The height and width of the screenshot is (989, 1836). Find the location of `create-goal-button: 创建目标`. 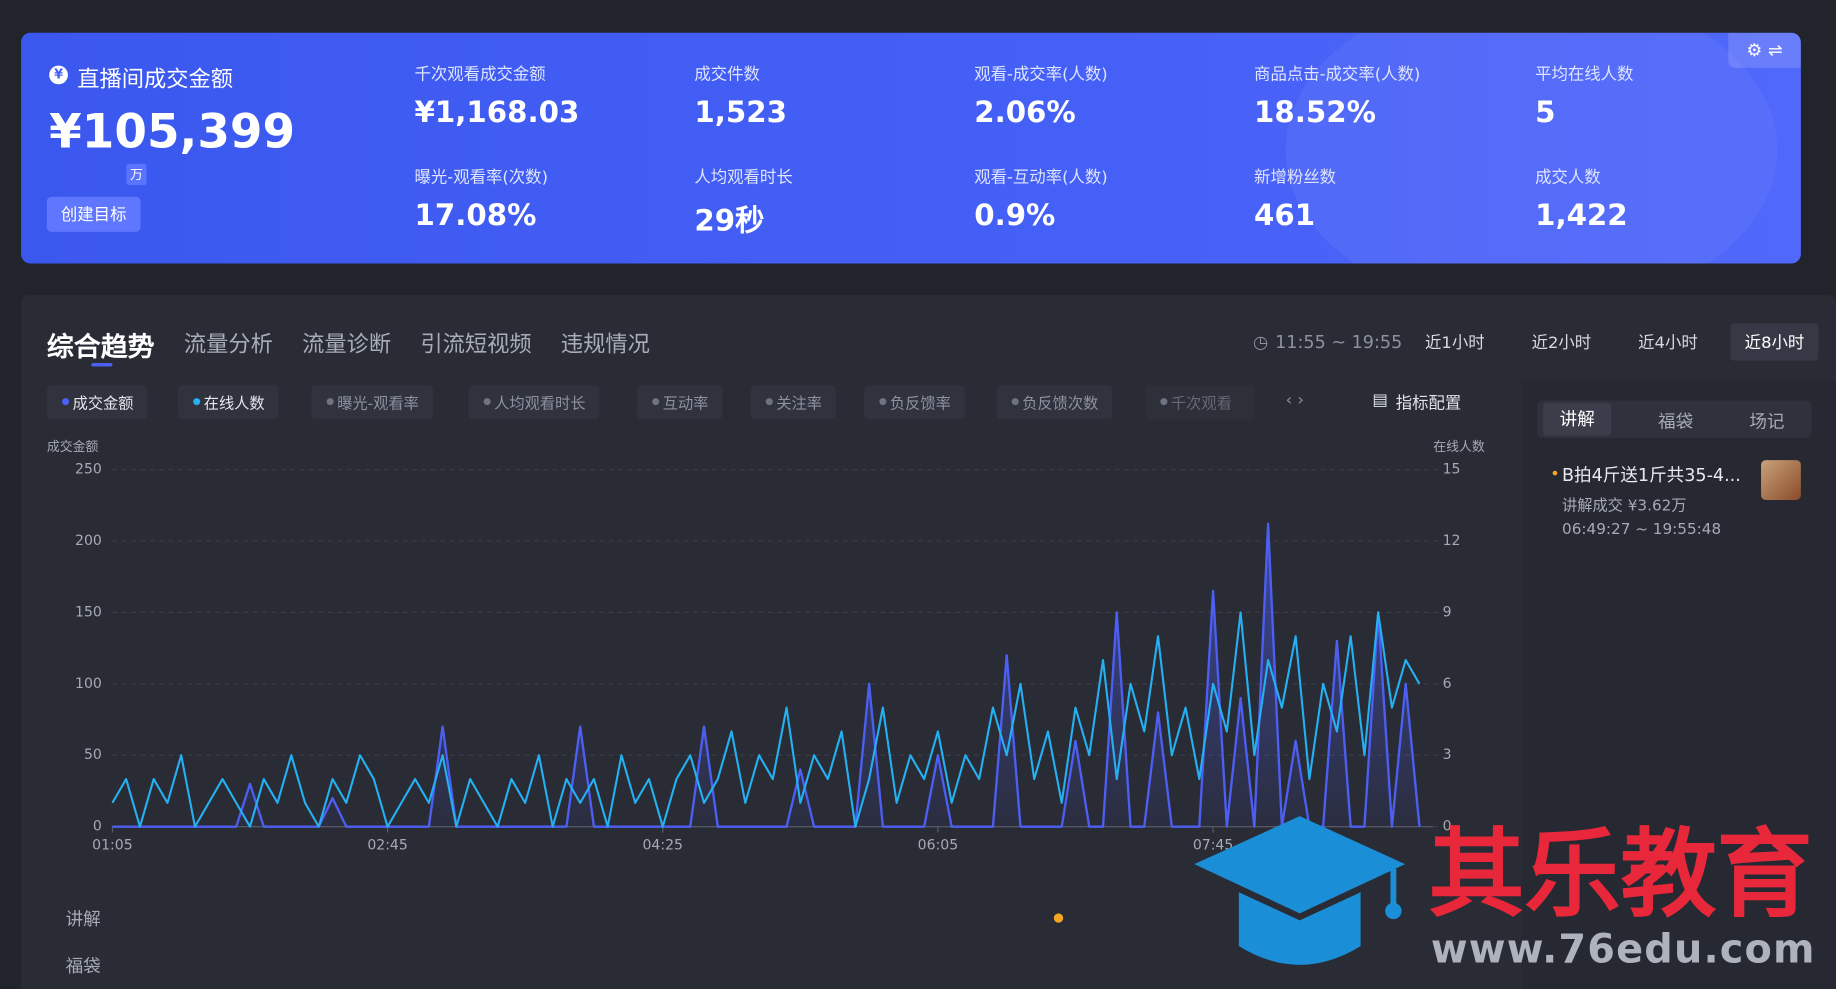

create-goal-button: 创建目标 is located at coordinates (93, 214).